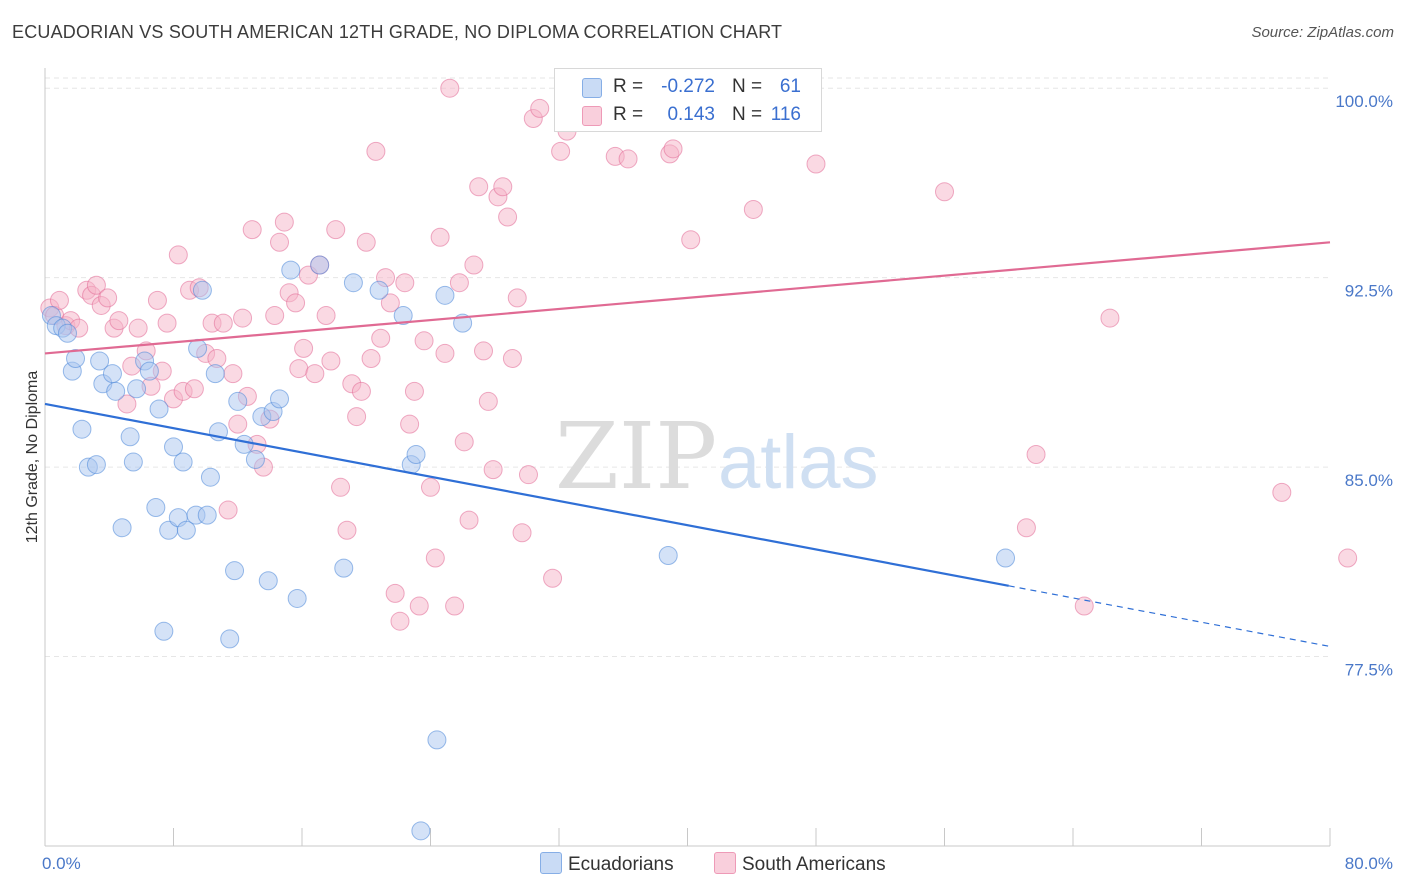 Image resolution: width=1406 pixels, height=892 pixels. What do you see at coordinates (814, 864) in the screenshot?
I see `legend-label-south-americans: South Americans` at bounding box center [814, 864].